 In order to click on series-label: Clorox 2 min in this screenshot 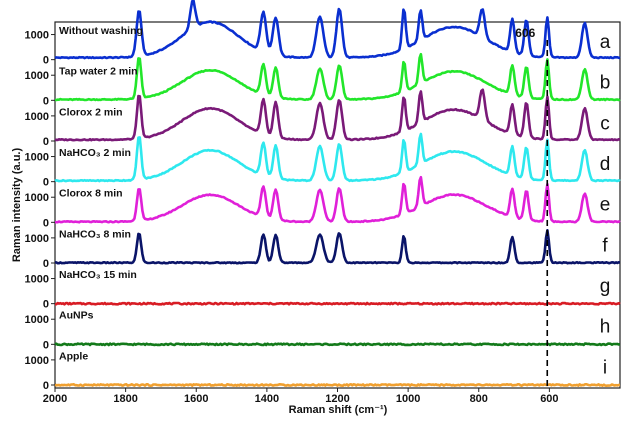, I will do `click(91, 112)`.